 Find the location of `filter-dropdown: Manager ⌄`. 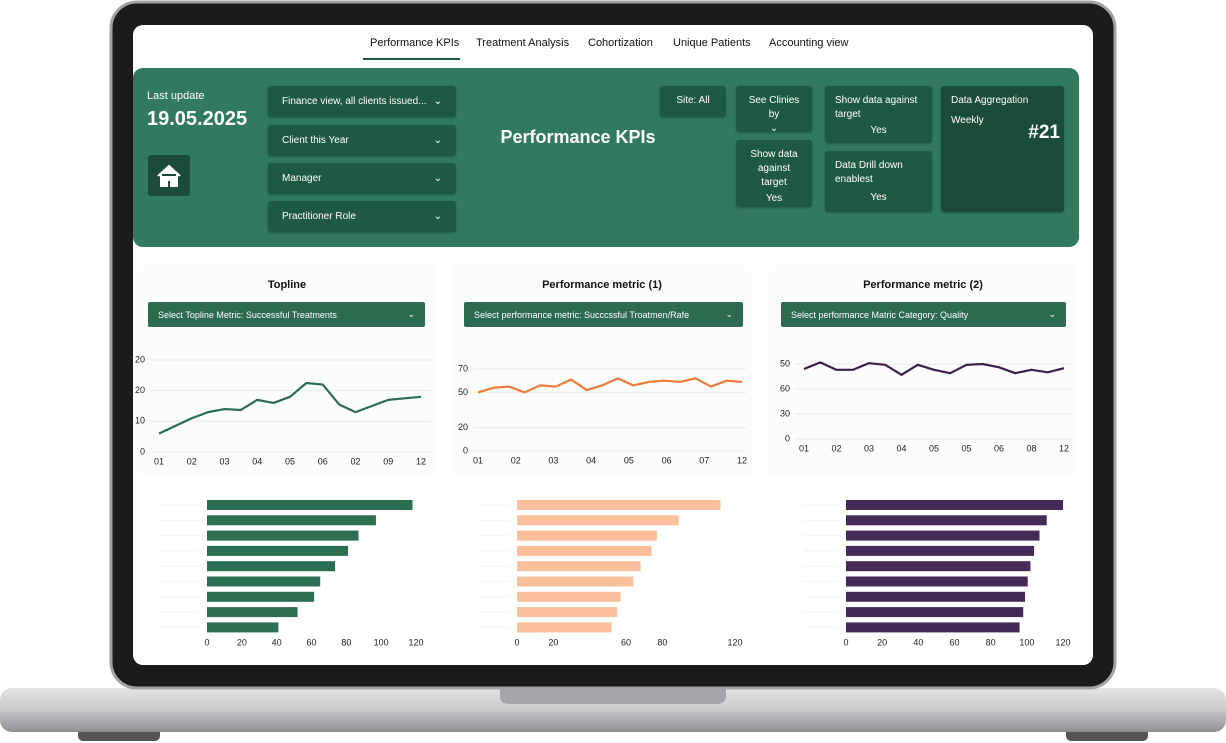

filter-dropdown: Manager ⌄ is located at coordinates (362, 178).